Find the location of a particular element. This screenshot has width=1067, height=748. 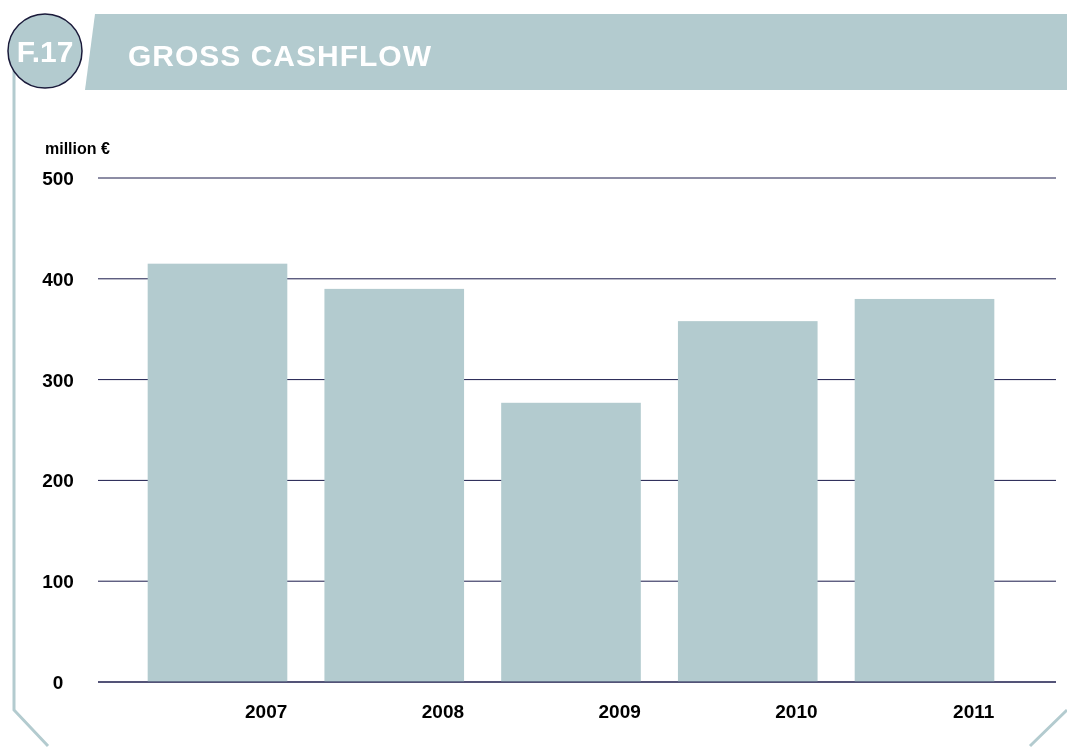

y-tick-label: 0 is located at coordinates (58, 682).